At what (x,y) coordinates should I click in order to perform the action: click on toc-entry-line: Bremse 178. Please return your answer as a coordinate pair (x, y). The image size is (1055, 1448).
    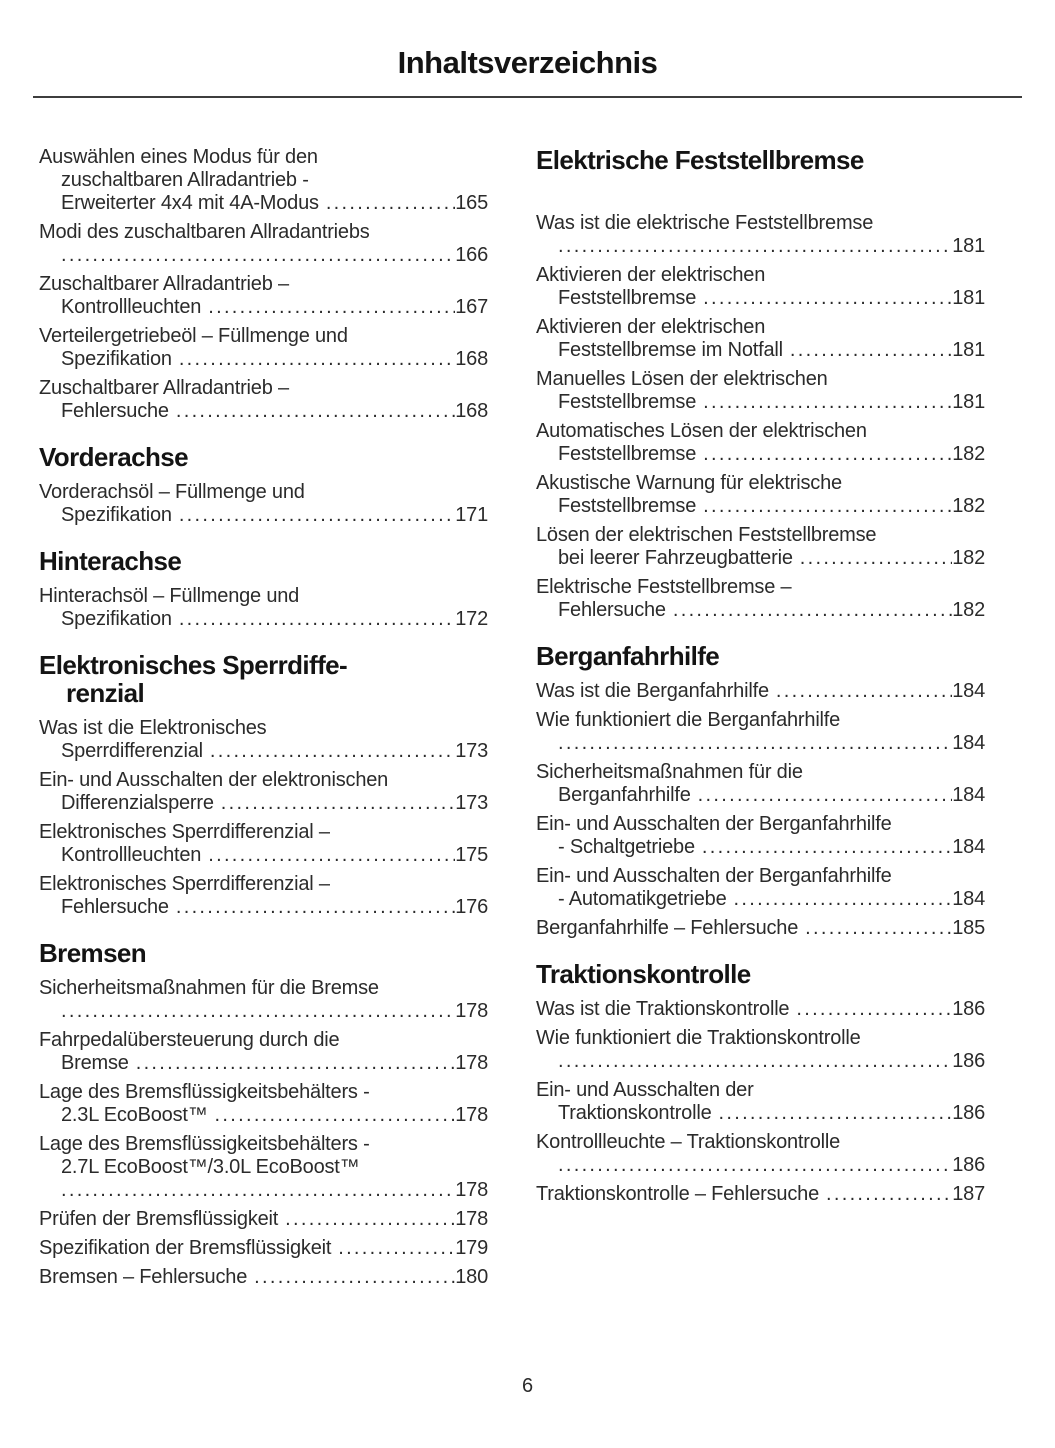
    Looking at the image, I should click on (263, 1063).